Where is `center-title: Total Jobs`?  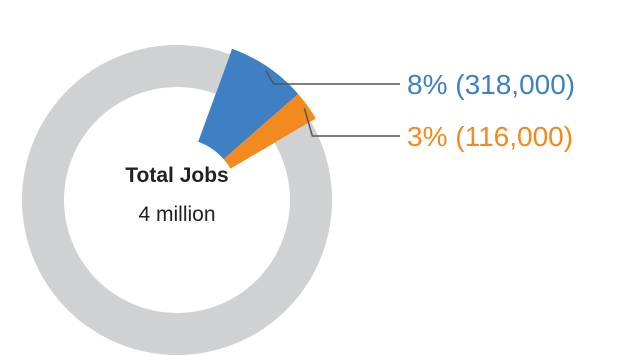
center-title: Total Jobs is located at coordinates (176, 175).